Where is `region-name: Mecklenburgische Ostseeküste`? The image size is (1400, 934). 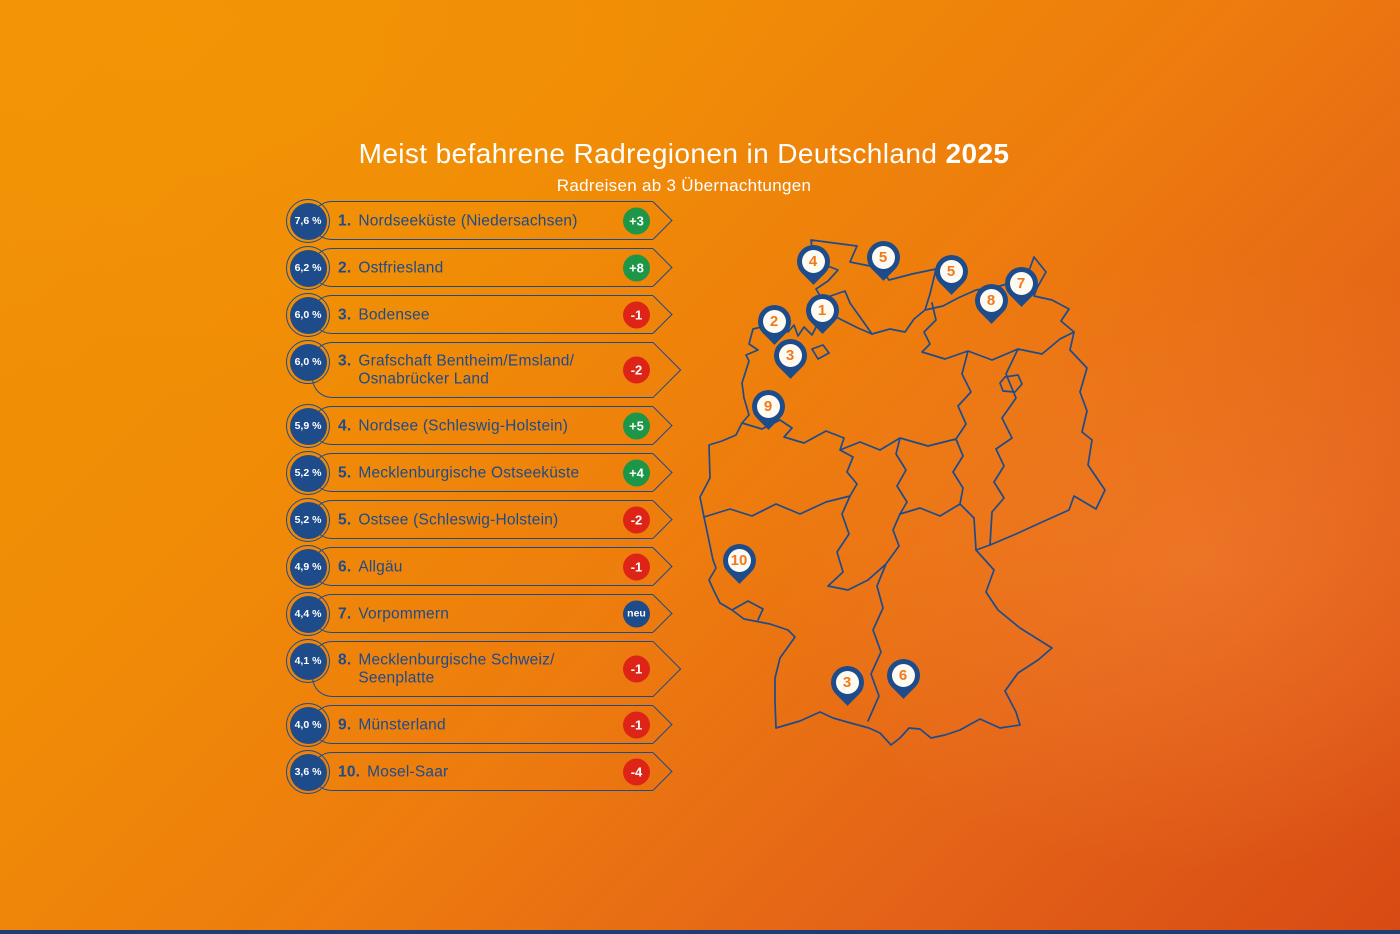
region-name: Mecklenburgische Ostseeküste is located at coordinates (469, 472).